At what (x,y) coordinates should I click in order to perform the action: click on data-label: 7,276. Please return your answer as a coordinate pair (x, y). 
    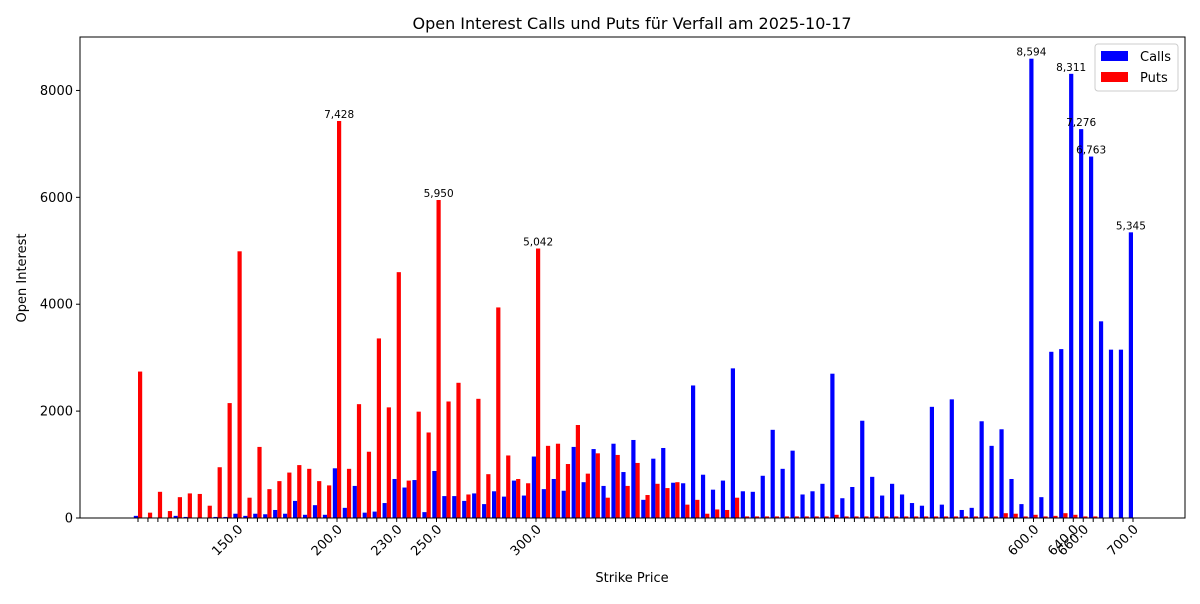
    Looking at the image, I should click on (1081, 123).